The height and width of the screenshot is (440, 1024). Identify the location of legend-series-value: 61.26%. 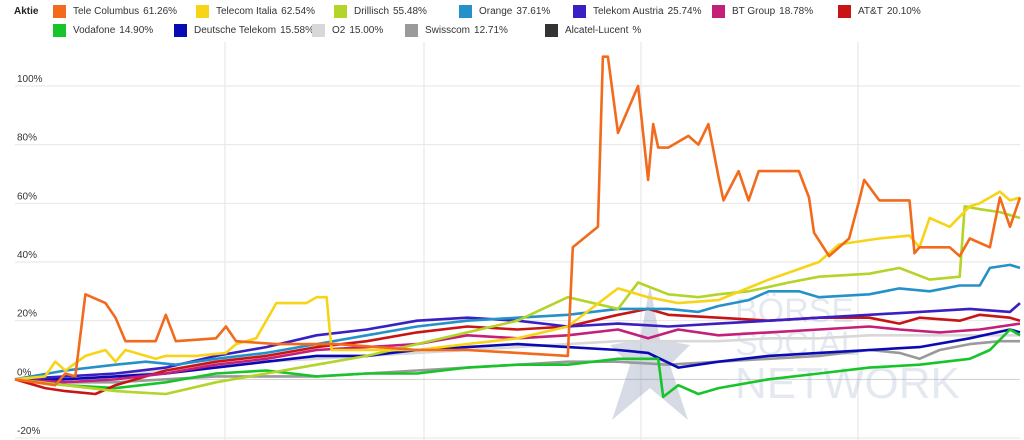
(160, 11).